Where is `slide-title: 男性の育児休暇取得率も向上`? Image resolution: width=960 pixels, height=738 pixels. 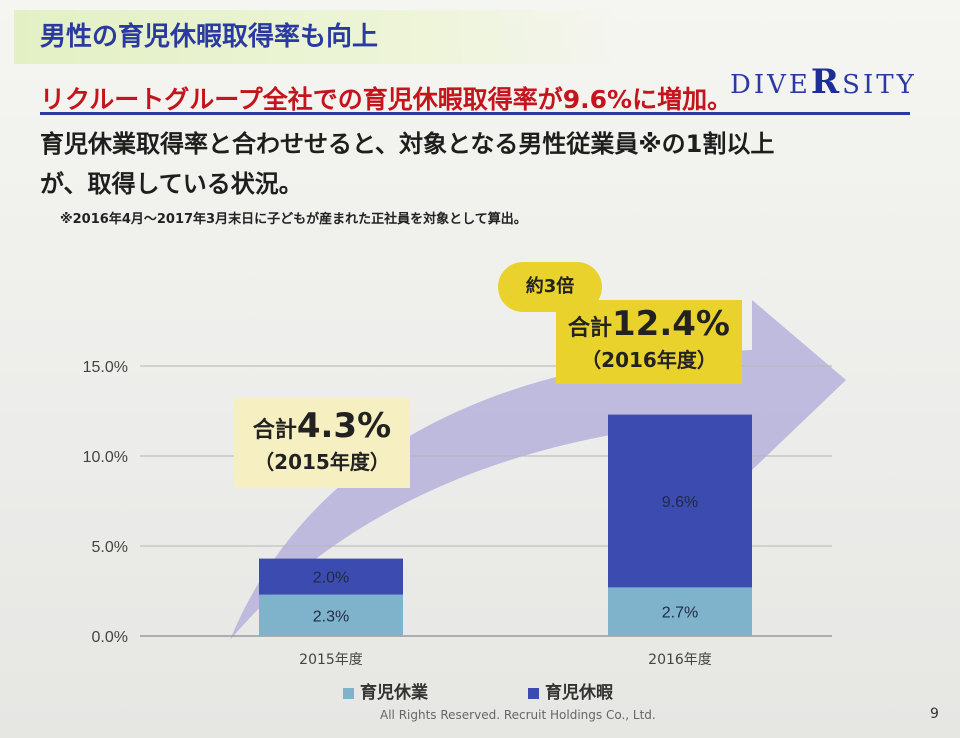
slide-title: 男性の育児休暇取得率も向上 is located at coordinates (209, 37).